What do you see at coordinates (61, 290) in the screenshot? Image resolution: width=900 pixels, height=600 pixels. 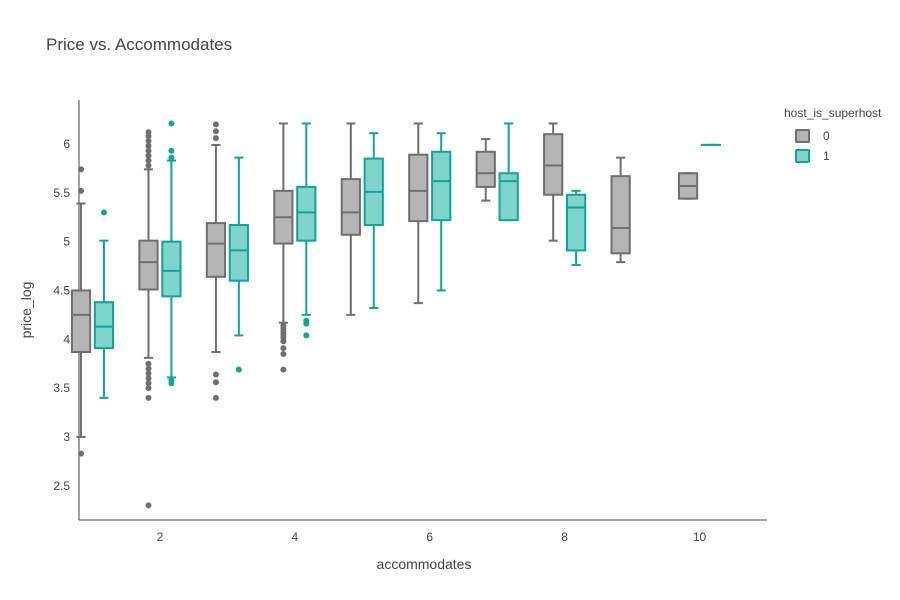 I see `y-tick-label: 4.5` at bounding box center [61, 290].